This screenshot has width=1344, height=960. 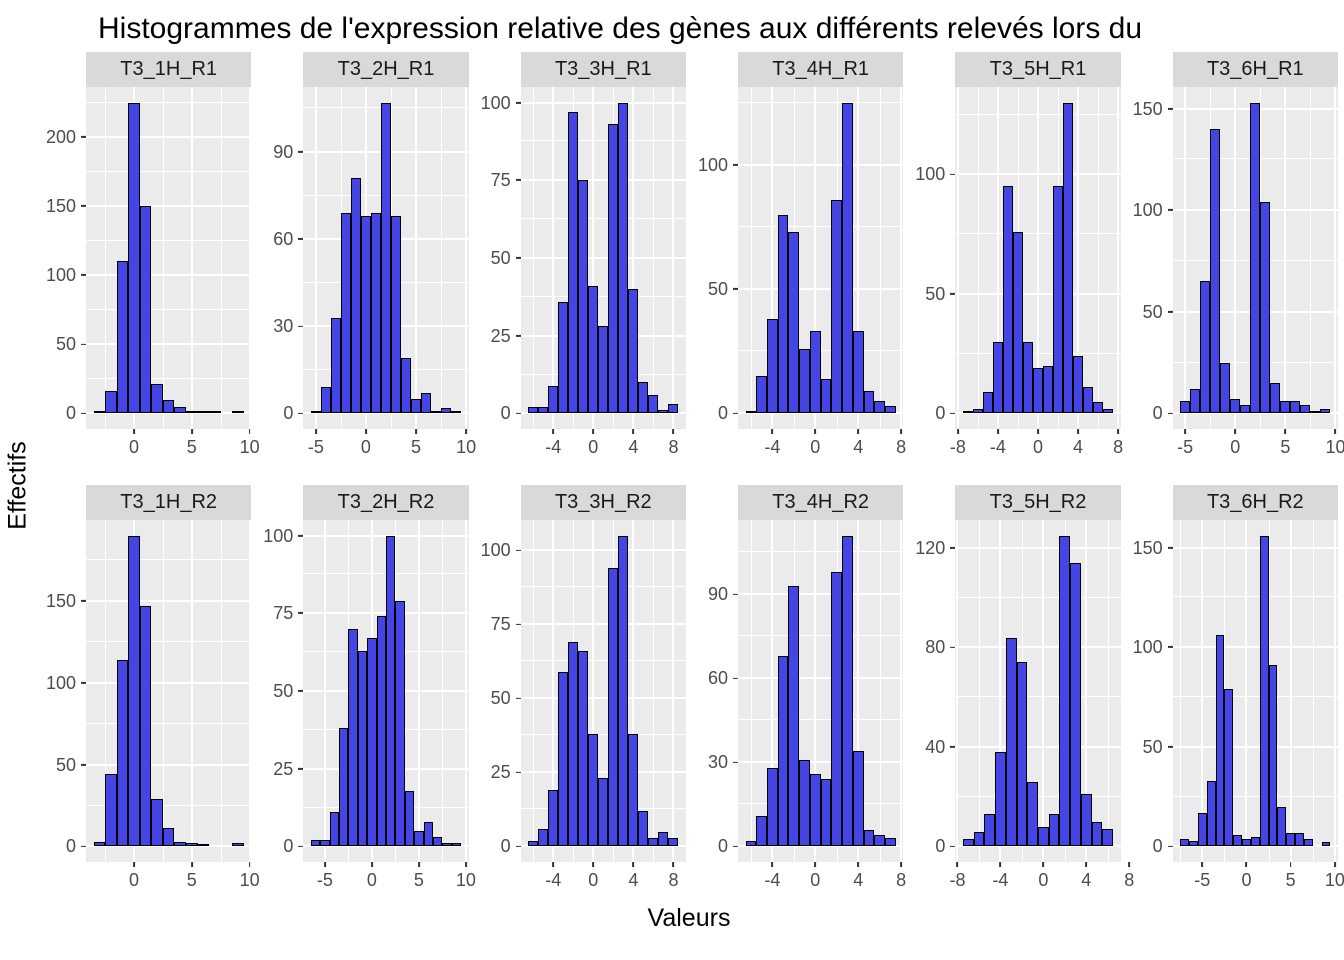 I want to click on y-tick-label: 75, so click(x=500, y=180).